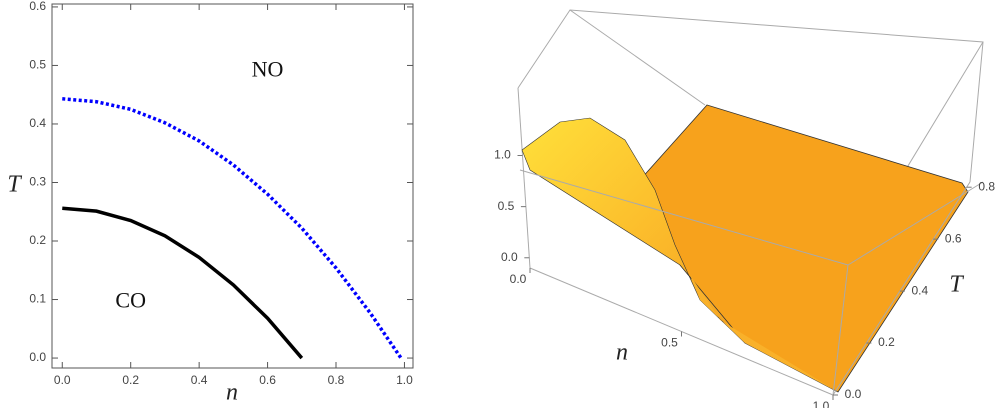 Image resolution: width=996 pixels, height=408 pixels. Describe the element at coordinates (268, 68) in the screenshot. I see `region-label: NO` at that location.